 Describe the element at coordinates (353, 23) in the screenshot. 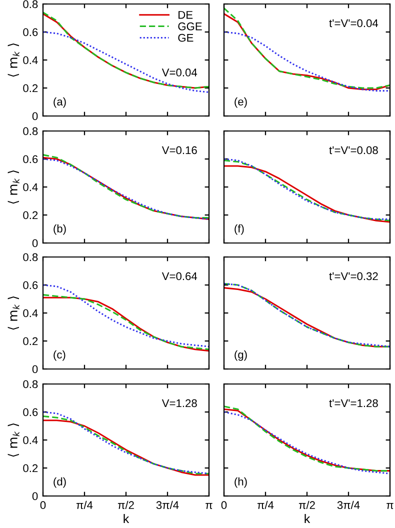

I see `annotation: t'=V'=0.04` at that location.